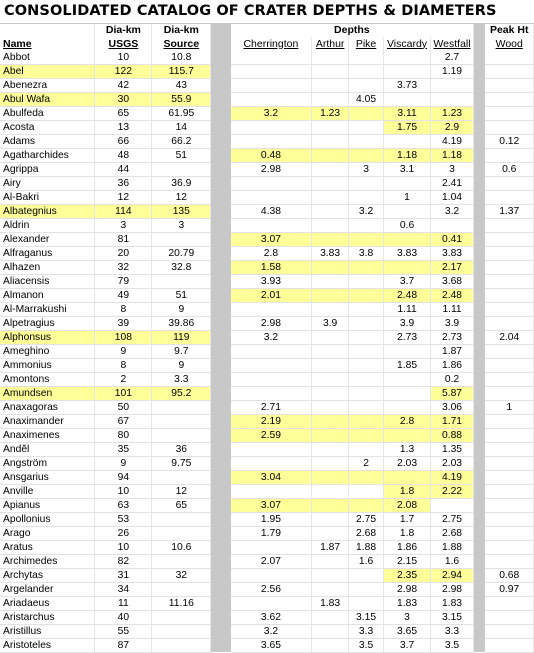  I want to click on wood-peak-cell: 0.6, so click(509, 169).